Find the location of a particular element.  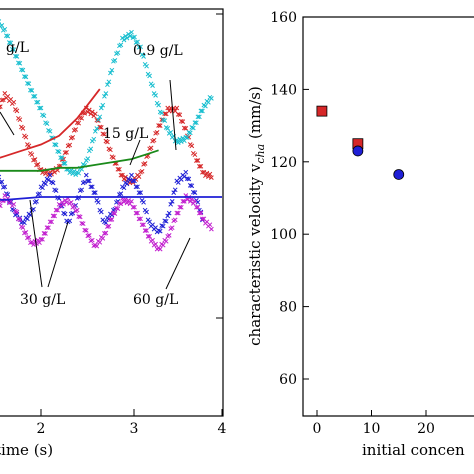

right-y-tick-label: 160 is located at coordinates (283, 18).